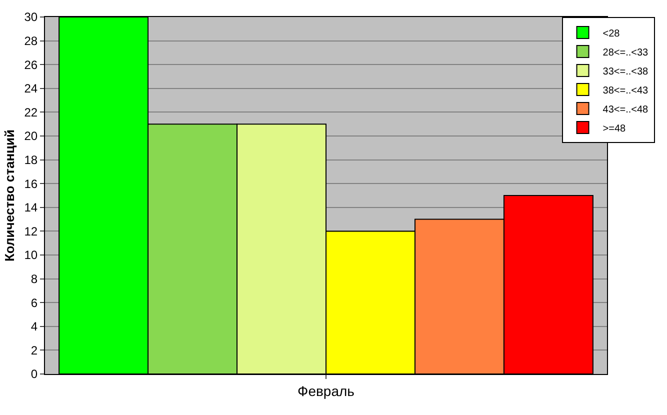  I want to click on y-tick-label: 22, so click(31, 112).